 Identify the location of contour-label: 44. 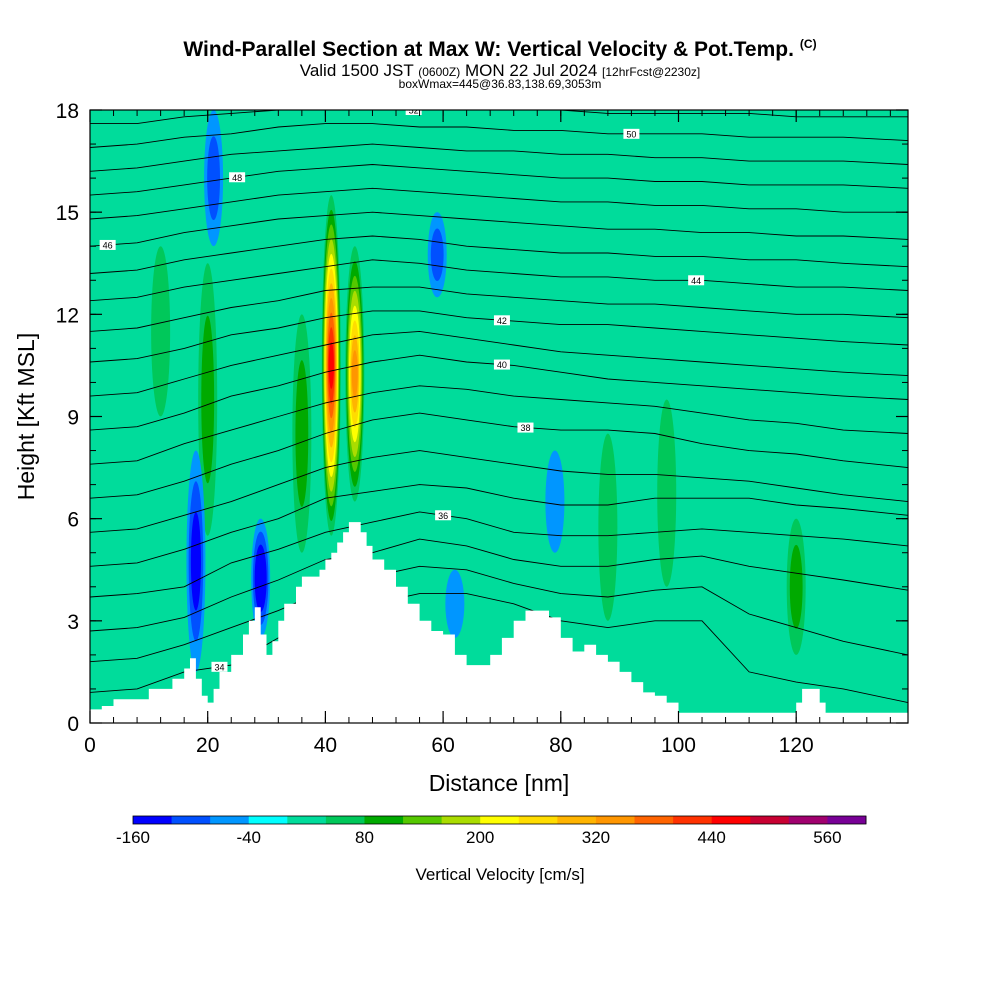
(696, 281).